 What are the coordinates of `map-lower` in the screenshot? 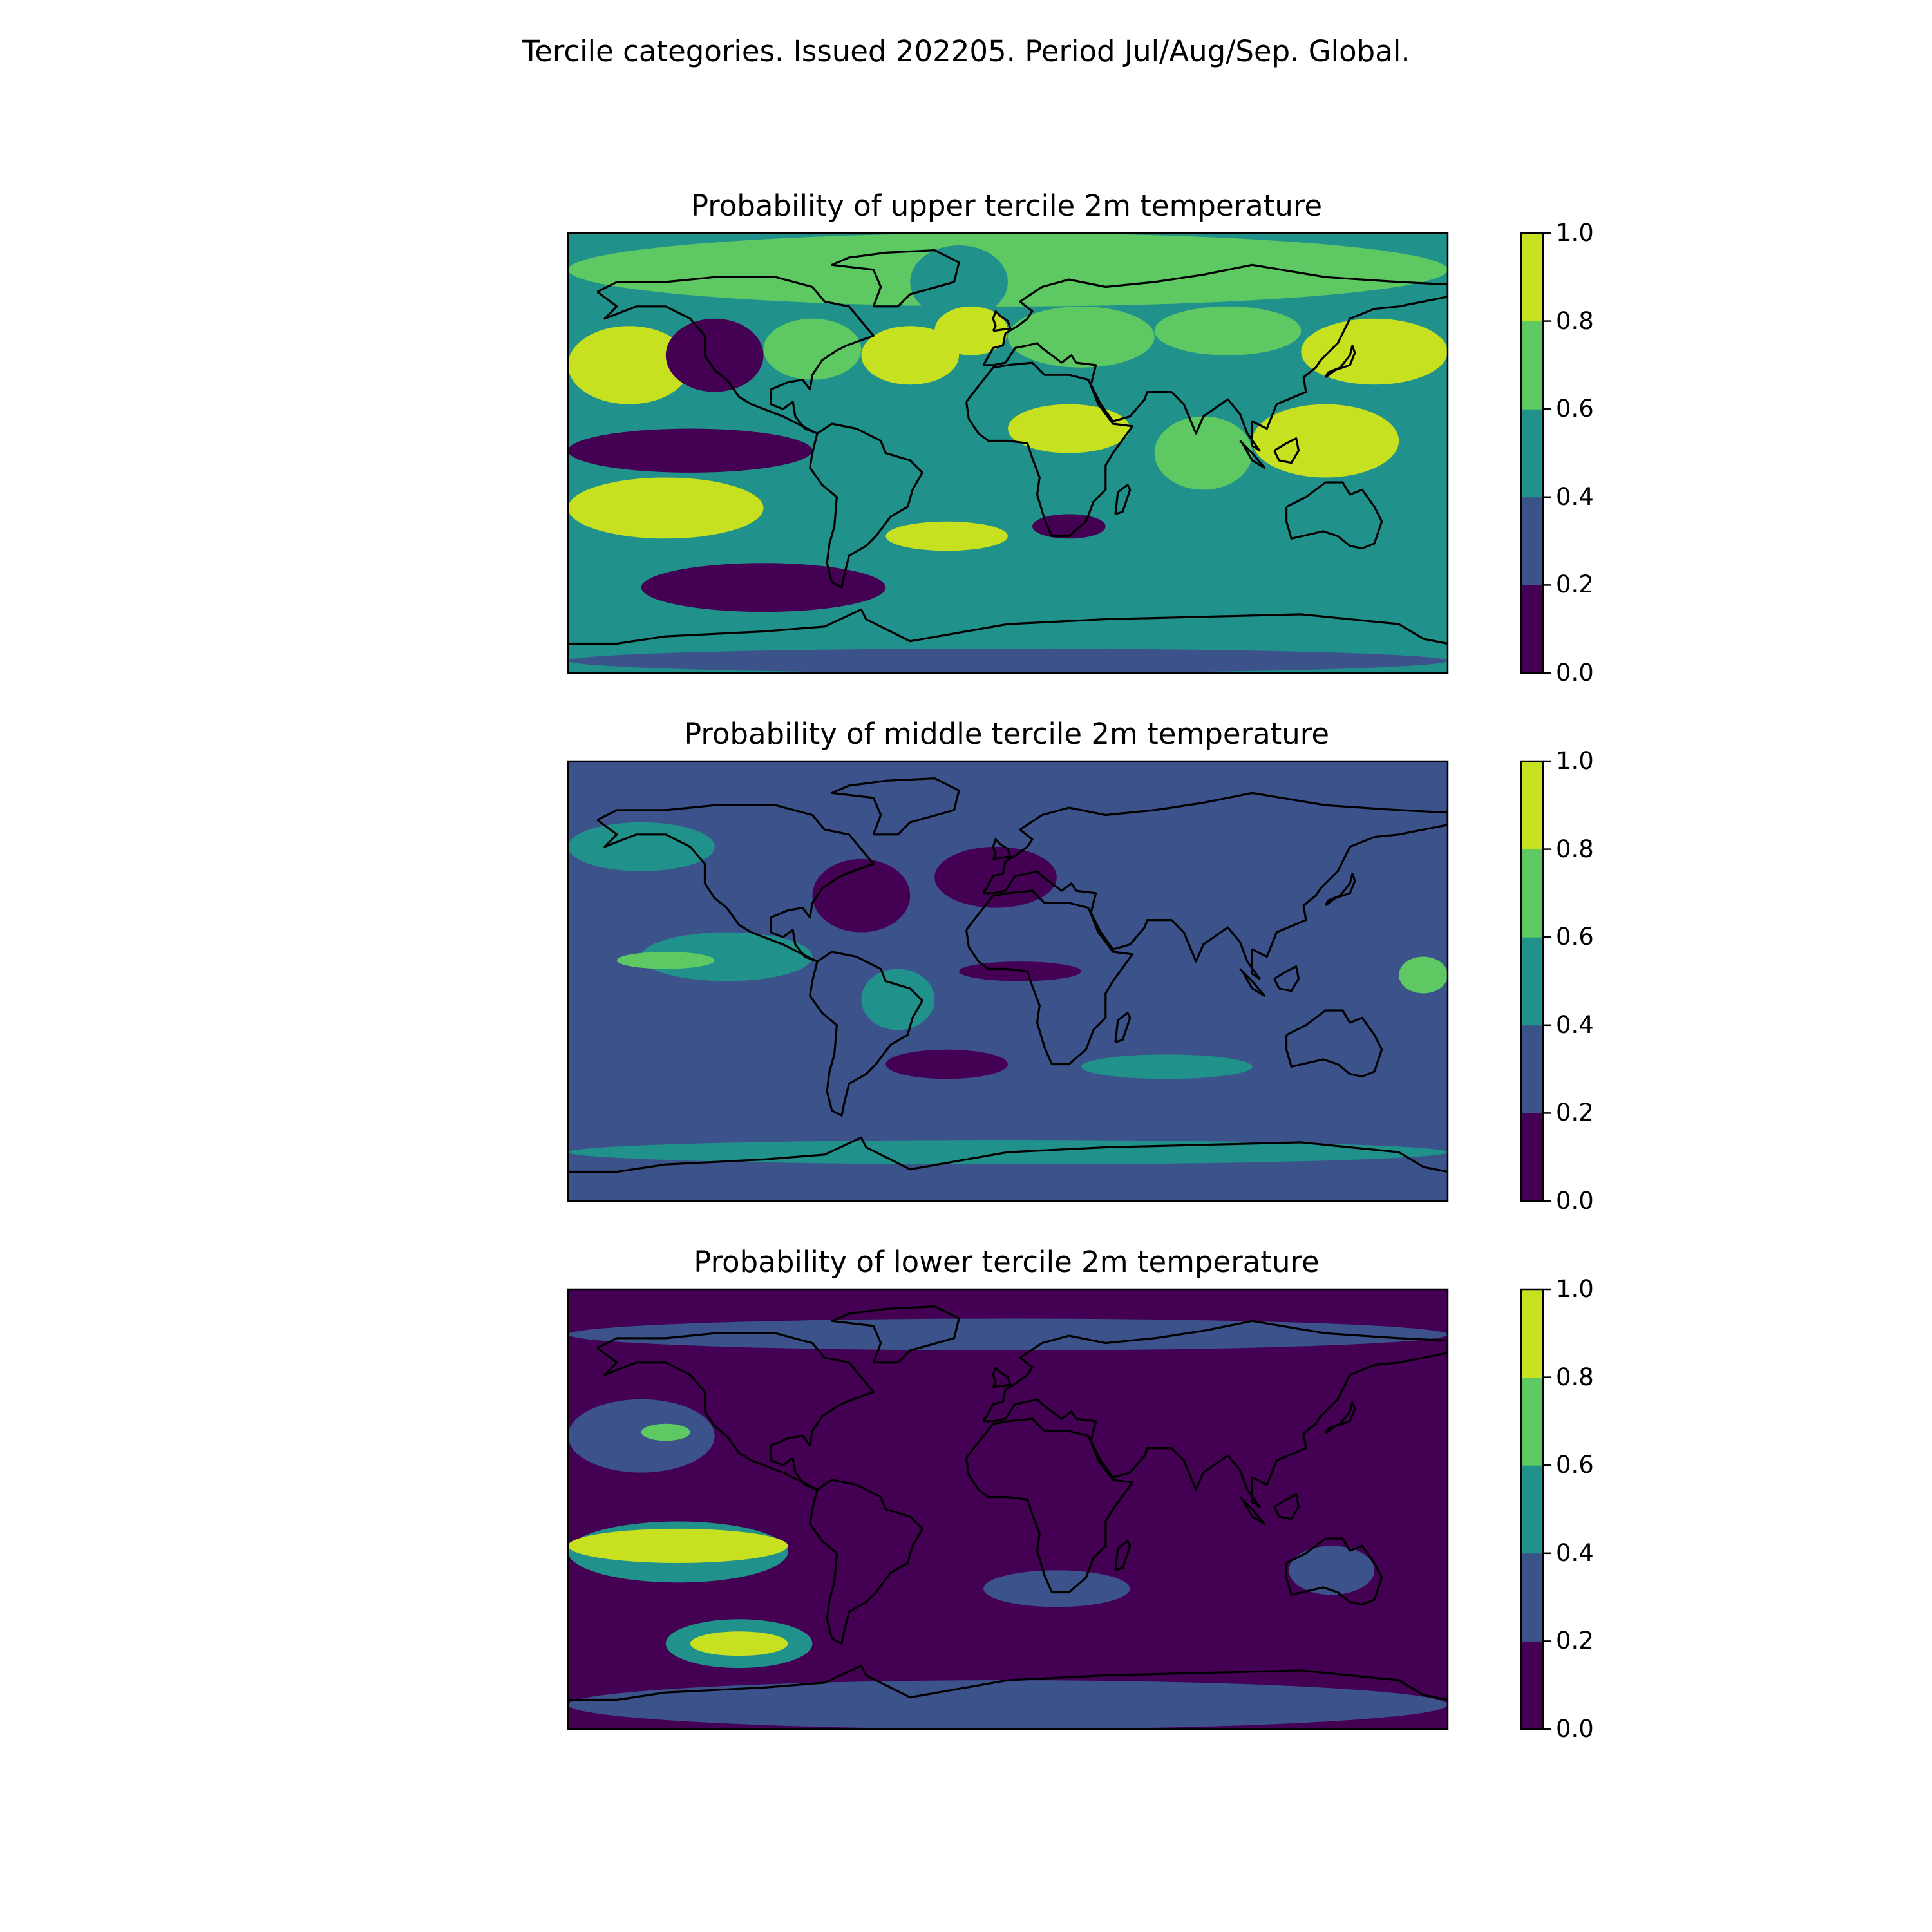 It's located at (1008, 1509).